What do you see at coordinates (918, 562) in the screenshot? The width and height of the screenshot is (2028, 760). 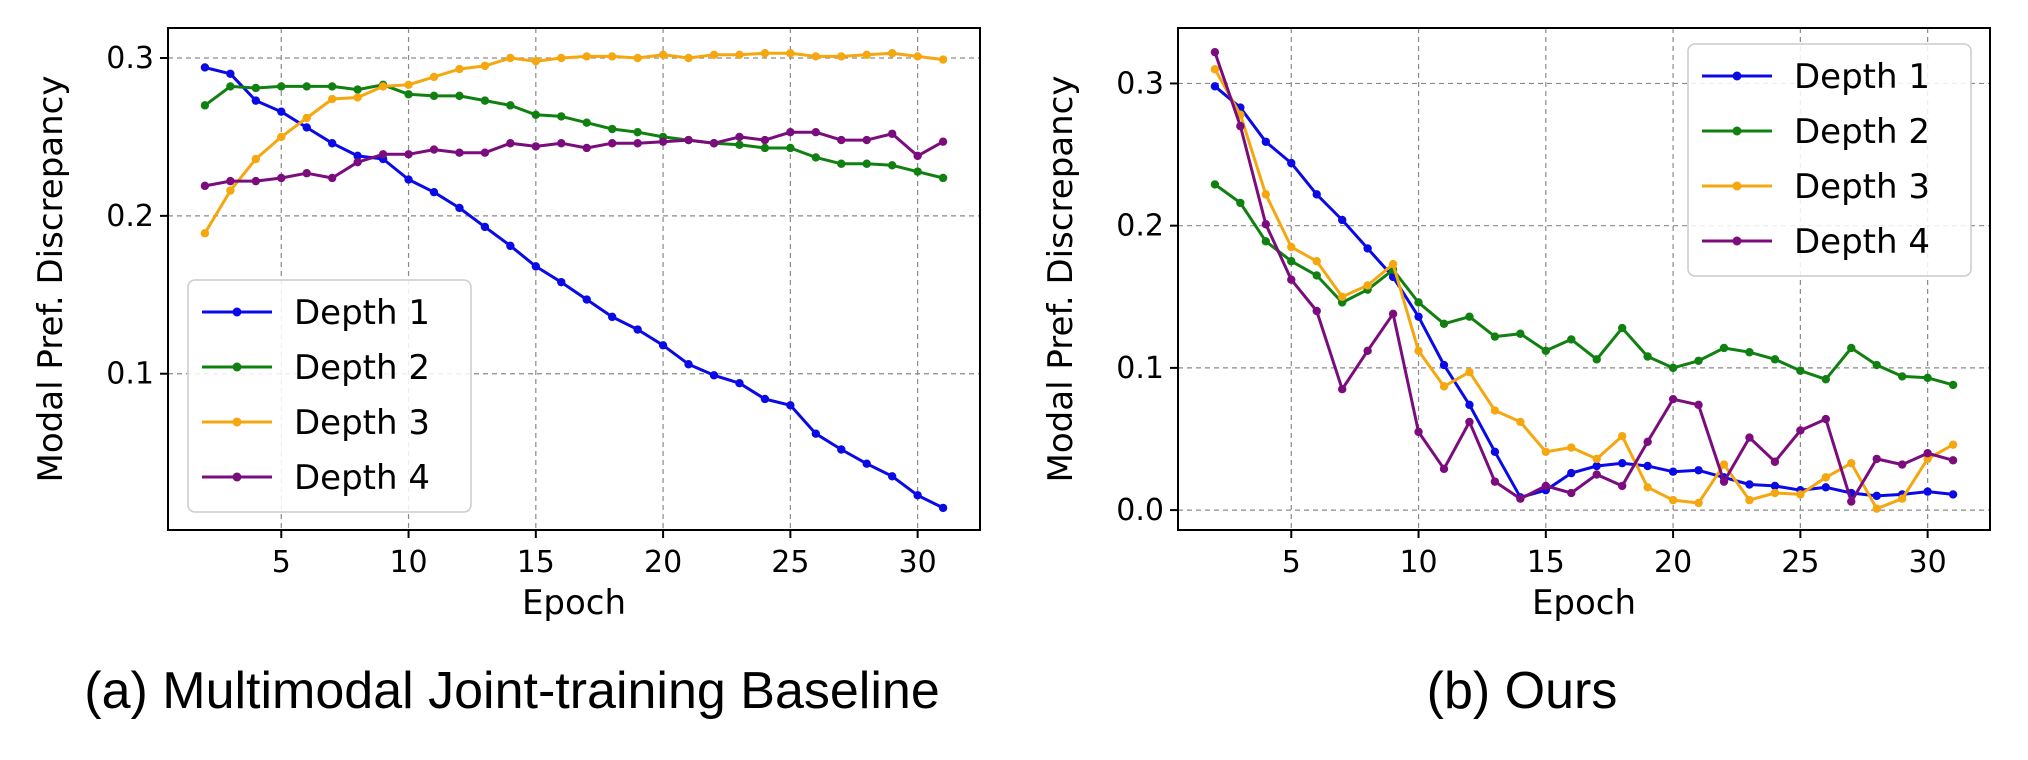 I see `x-tick-label: 30` at bounding box center [918, 562].